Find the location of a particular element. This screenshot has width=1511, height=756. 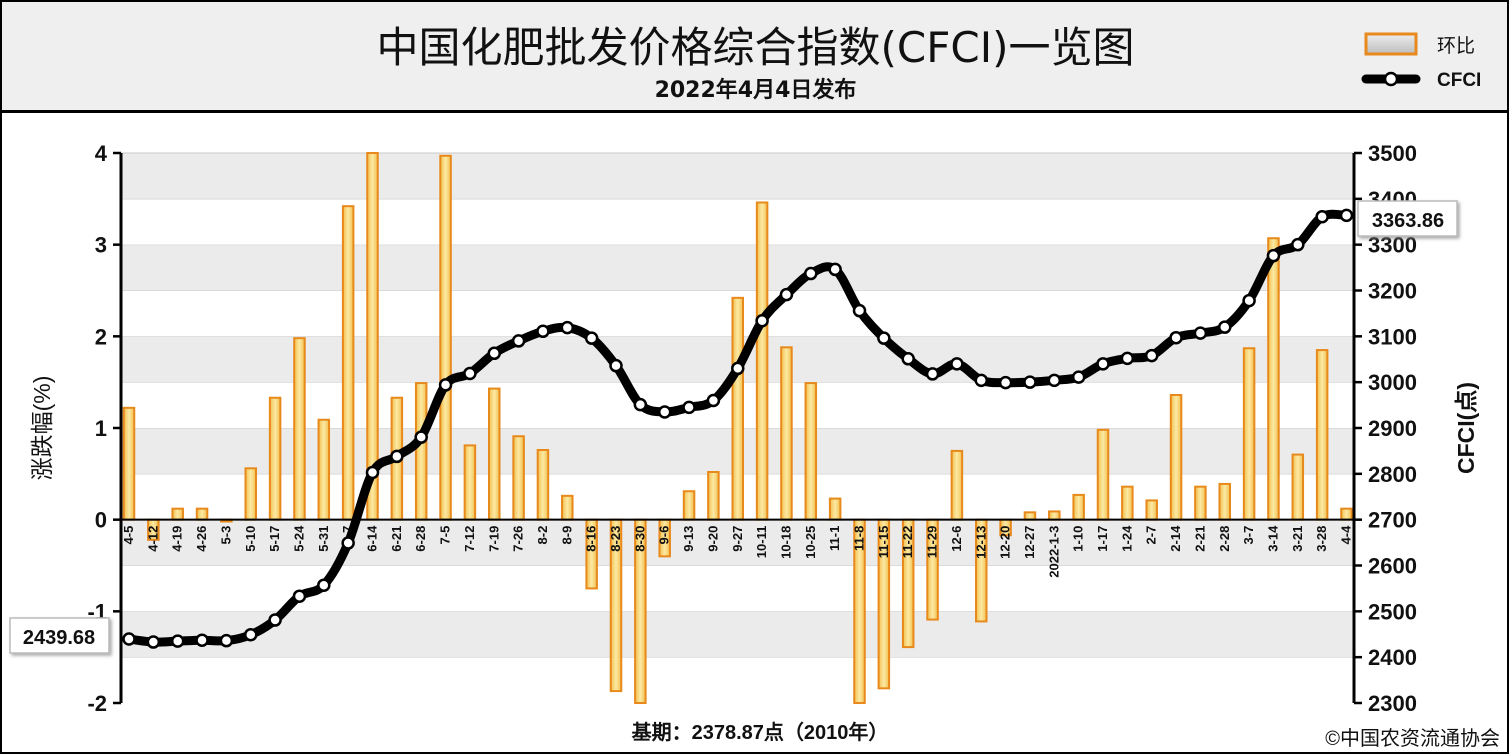

x-tick-label: 5-31 is located at coordinates (323, 539).